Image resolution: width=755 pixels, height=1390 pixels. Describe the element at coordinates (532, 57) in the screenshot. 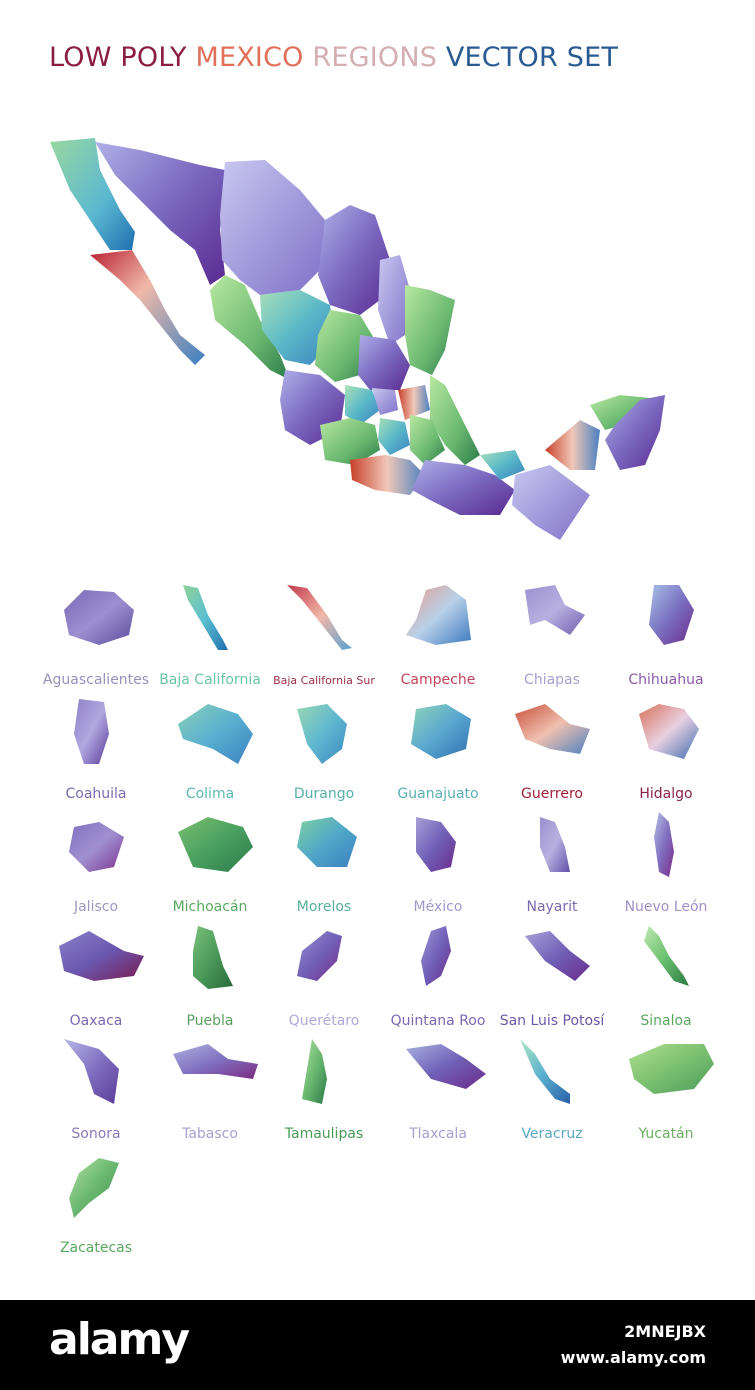

I see `title-part-vector-set: VECTOR SET` at that location.